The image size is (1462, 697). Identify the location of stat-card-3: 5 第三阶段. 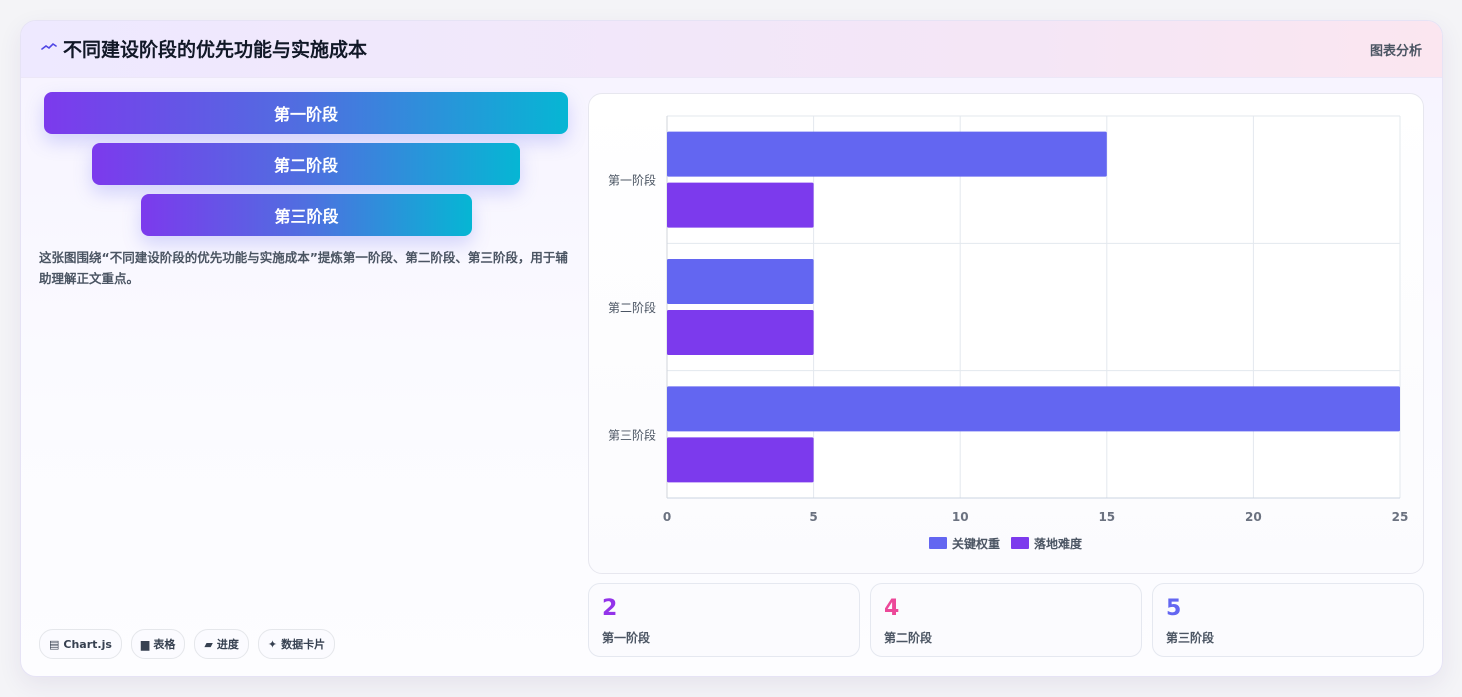
(1288, 620).